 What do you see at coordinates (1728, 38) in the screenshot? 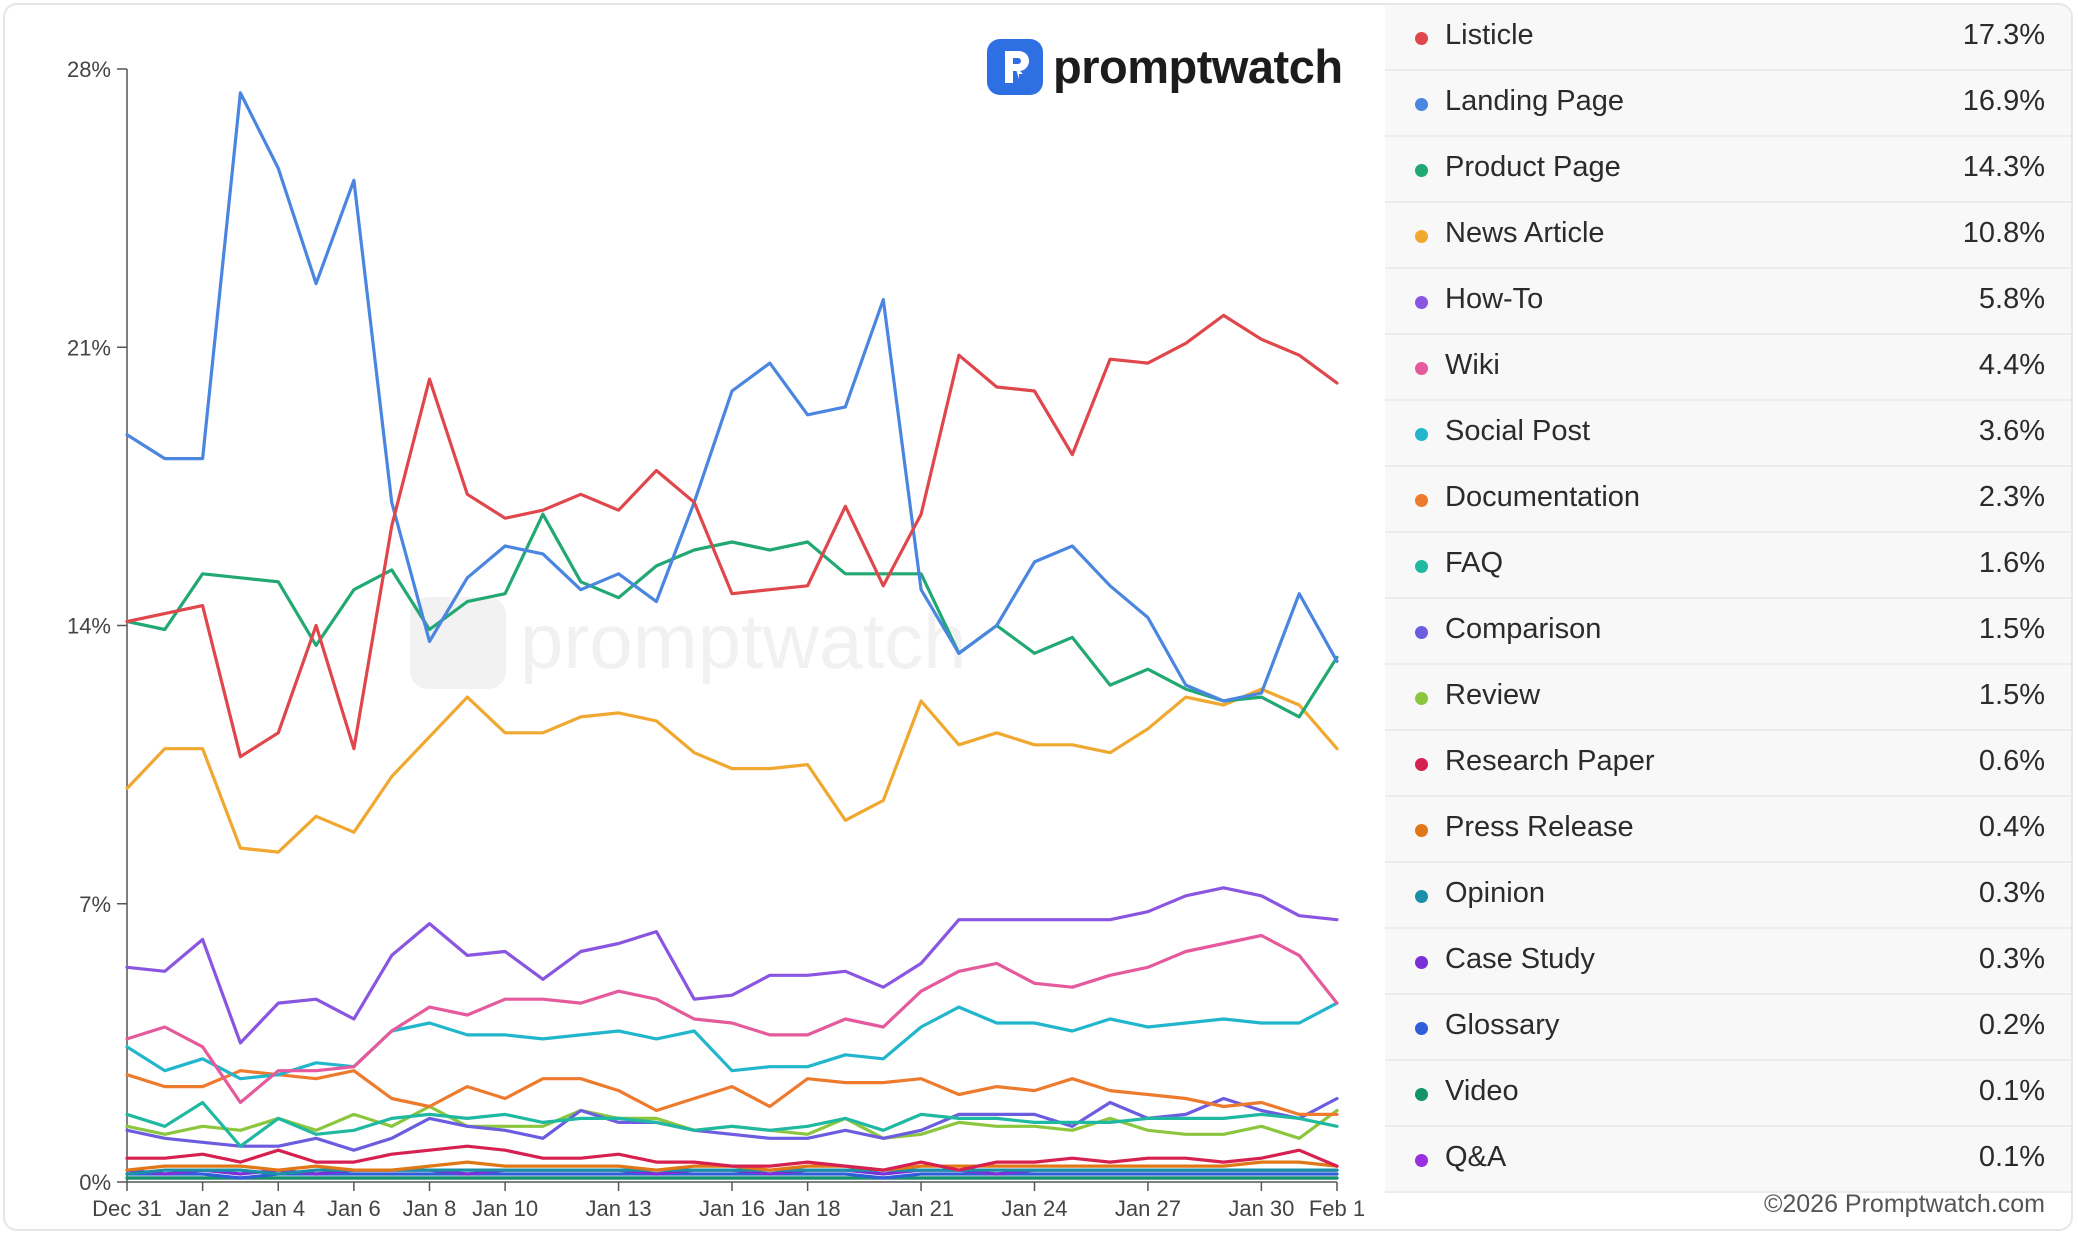
I see `legend-item-listicle: Listicle 17.3%` at bounding box center [1728, 38].